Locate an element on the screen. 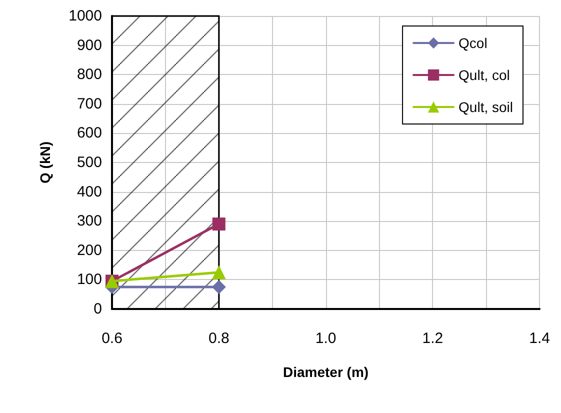 The image size is (561, 413). legend-label: Qult, col is located at coordinates (484, 75).